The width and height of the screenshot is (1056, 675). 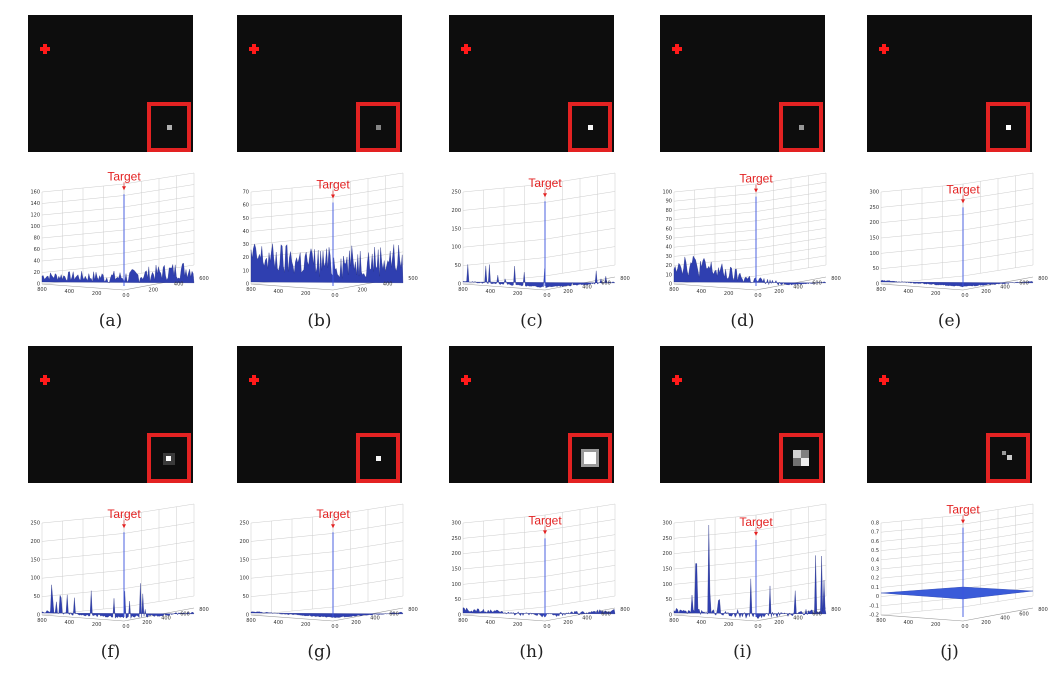 What do you see at coordinates (531, 652) in the screenshot?
I see `panel-caption: (h)` at bounding box center [531, 652].